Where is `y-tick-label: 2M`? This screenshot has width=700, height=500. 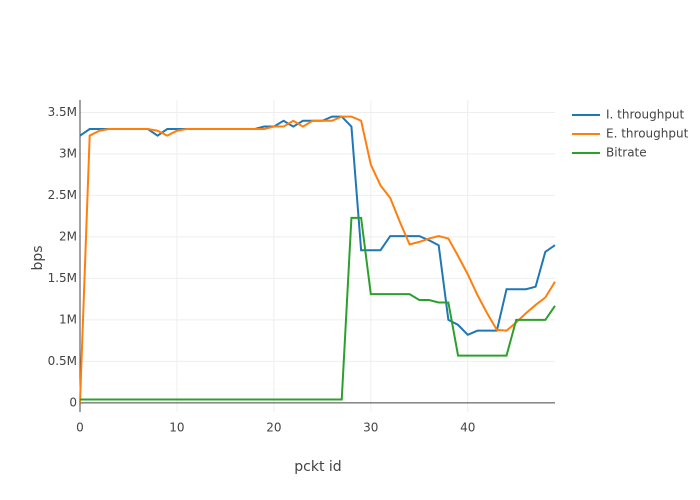
y-tick-label: 2M is located at coordinates (68, 236).